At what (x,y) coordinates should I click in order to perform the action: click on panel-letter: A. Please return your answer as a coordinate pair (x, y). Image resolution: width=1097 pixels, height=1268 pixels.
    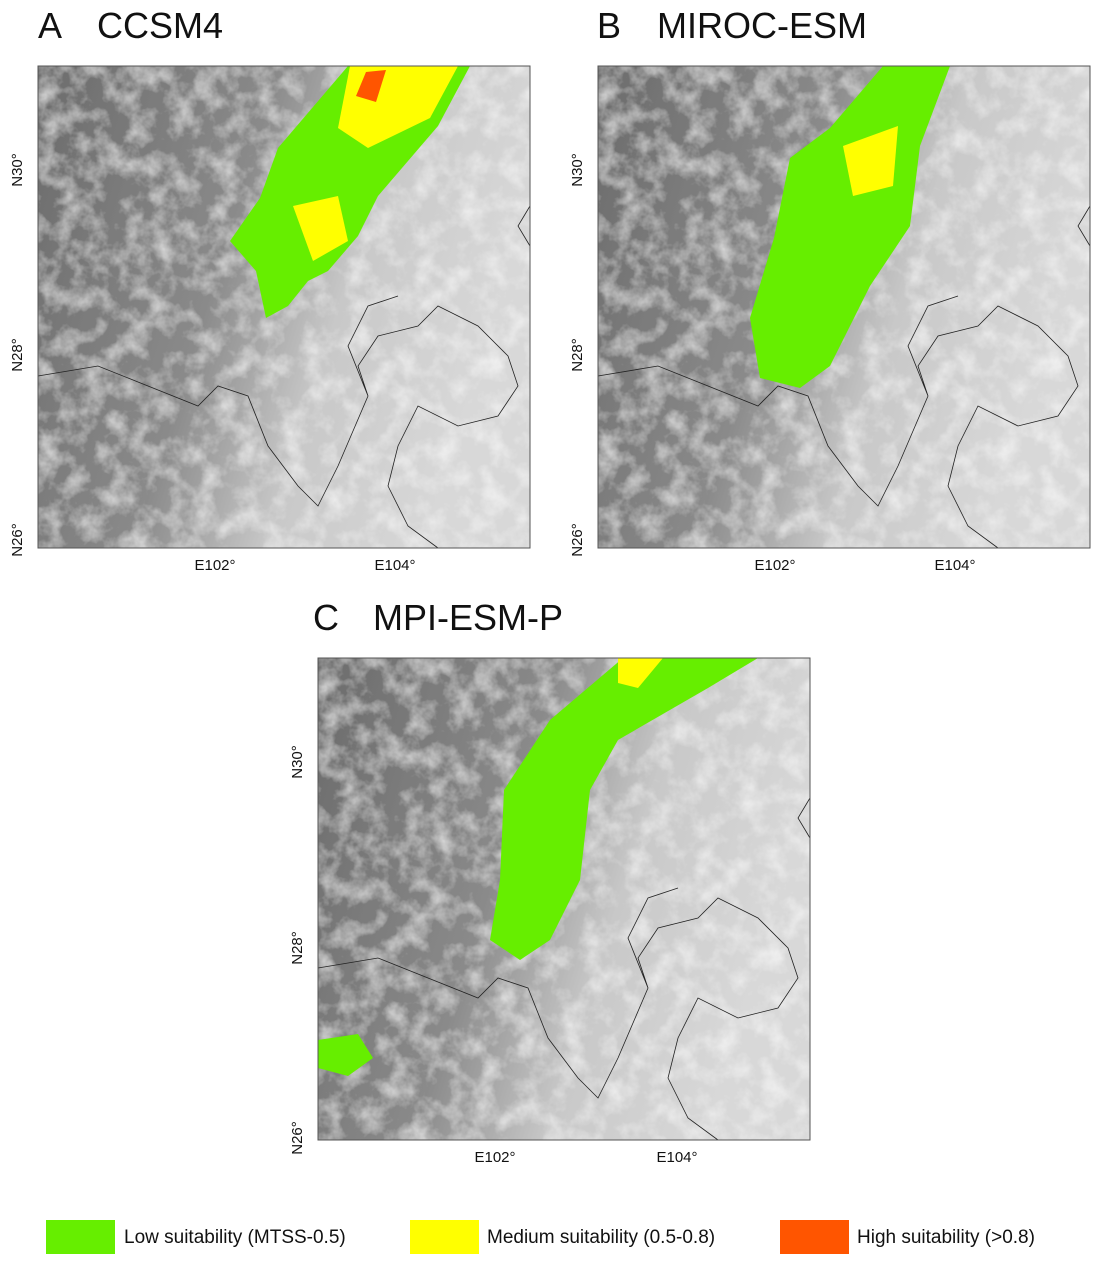
    Looking at the image, I should click on (50, 25).